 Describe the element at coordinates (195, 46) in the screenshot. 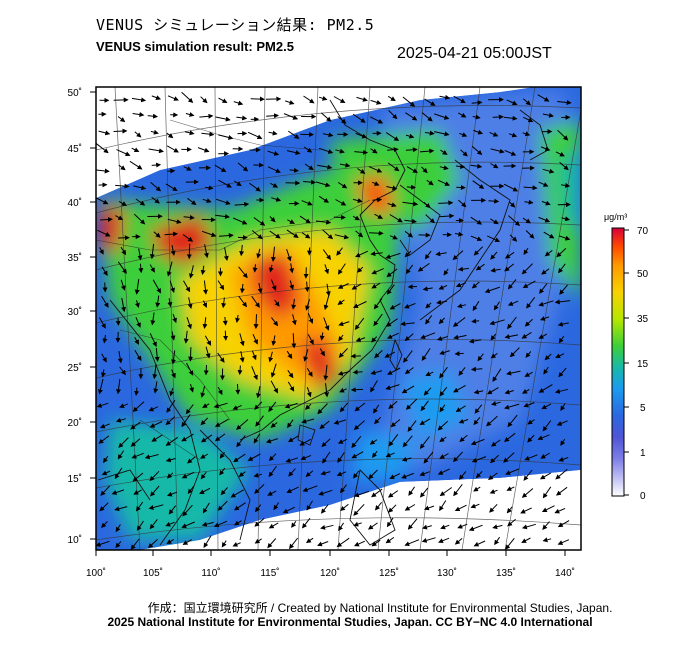

I see `map-title-english: VENUS simulation result: PM2.5` at that location.